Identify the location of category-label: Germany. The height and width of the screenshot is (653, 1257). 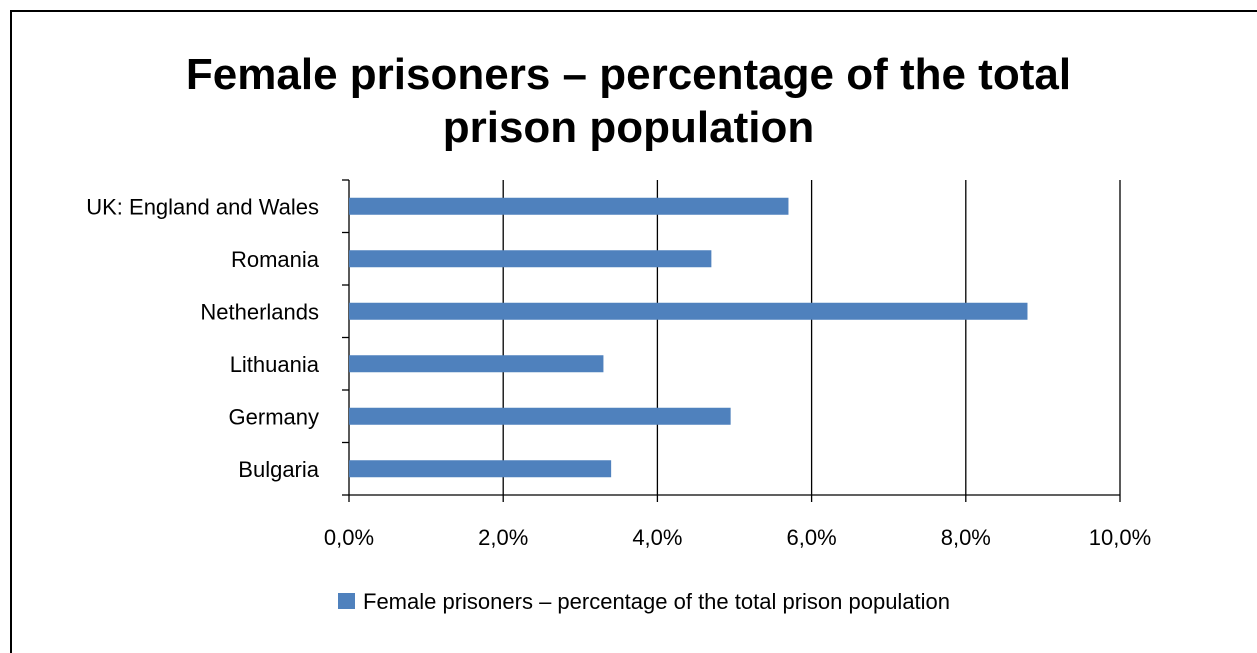
(274, 416).